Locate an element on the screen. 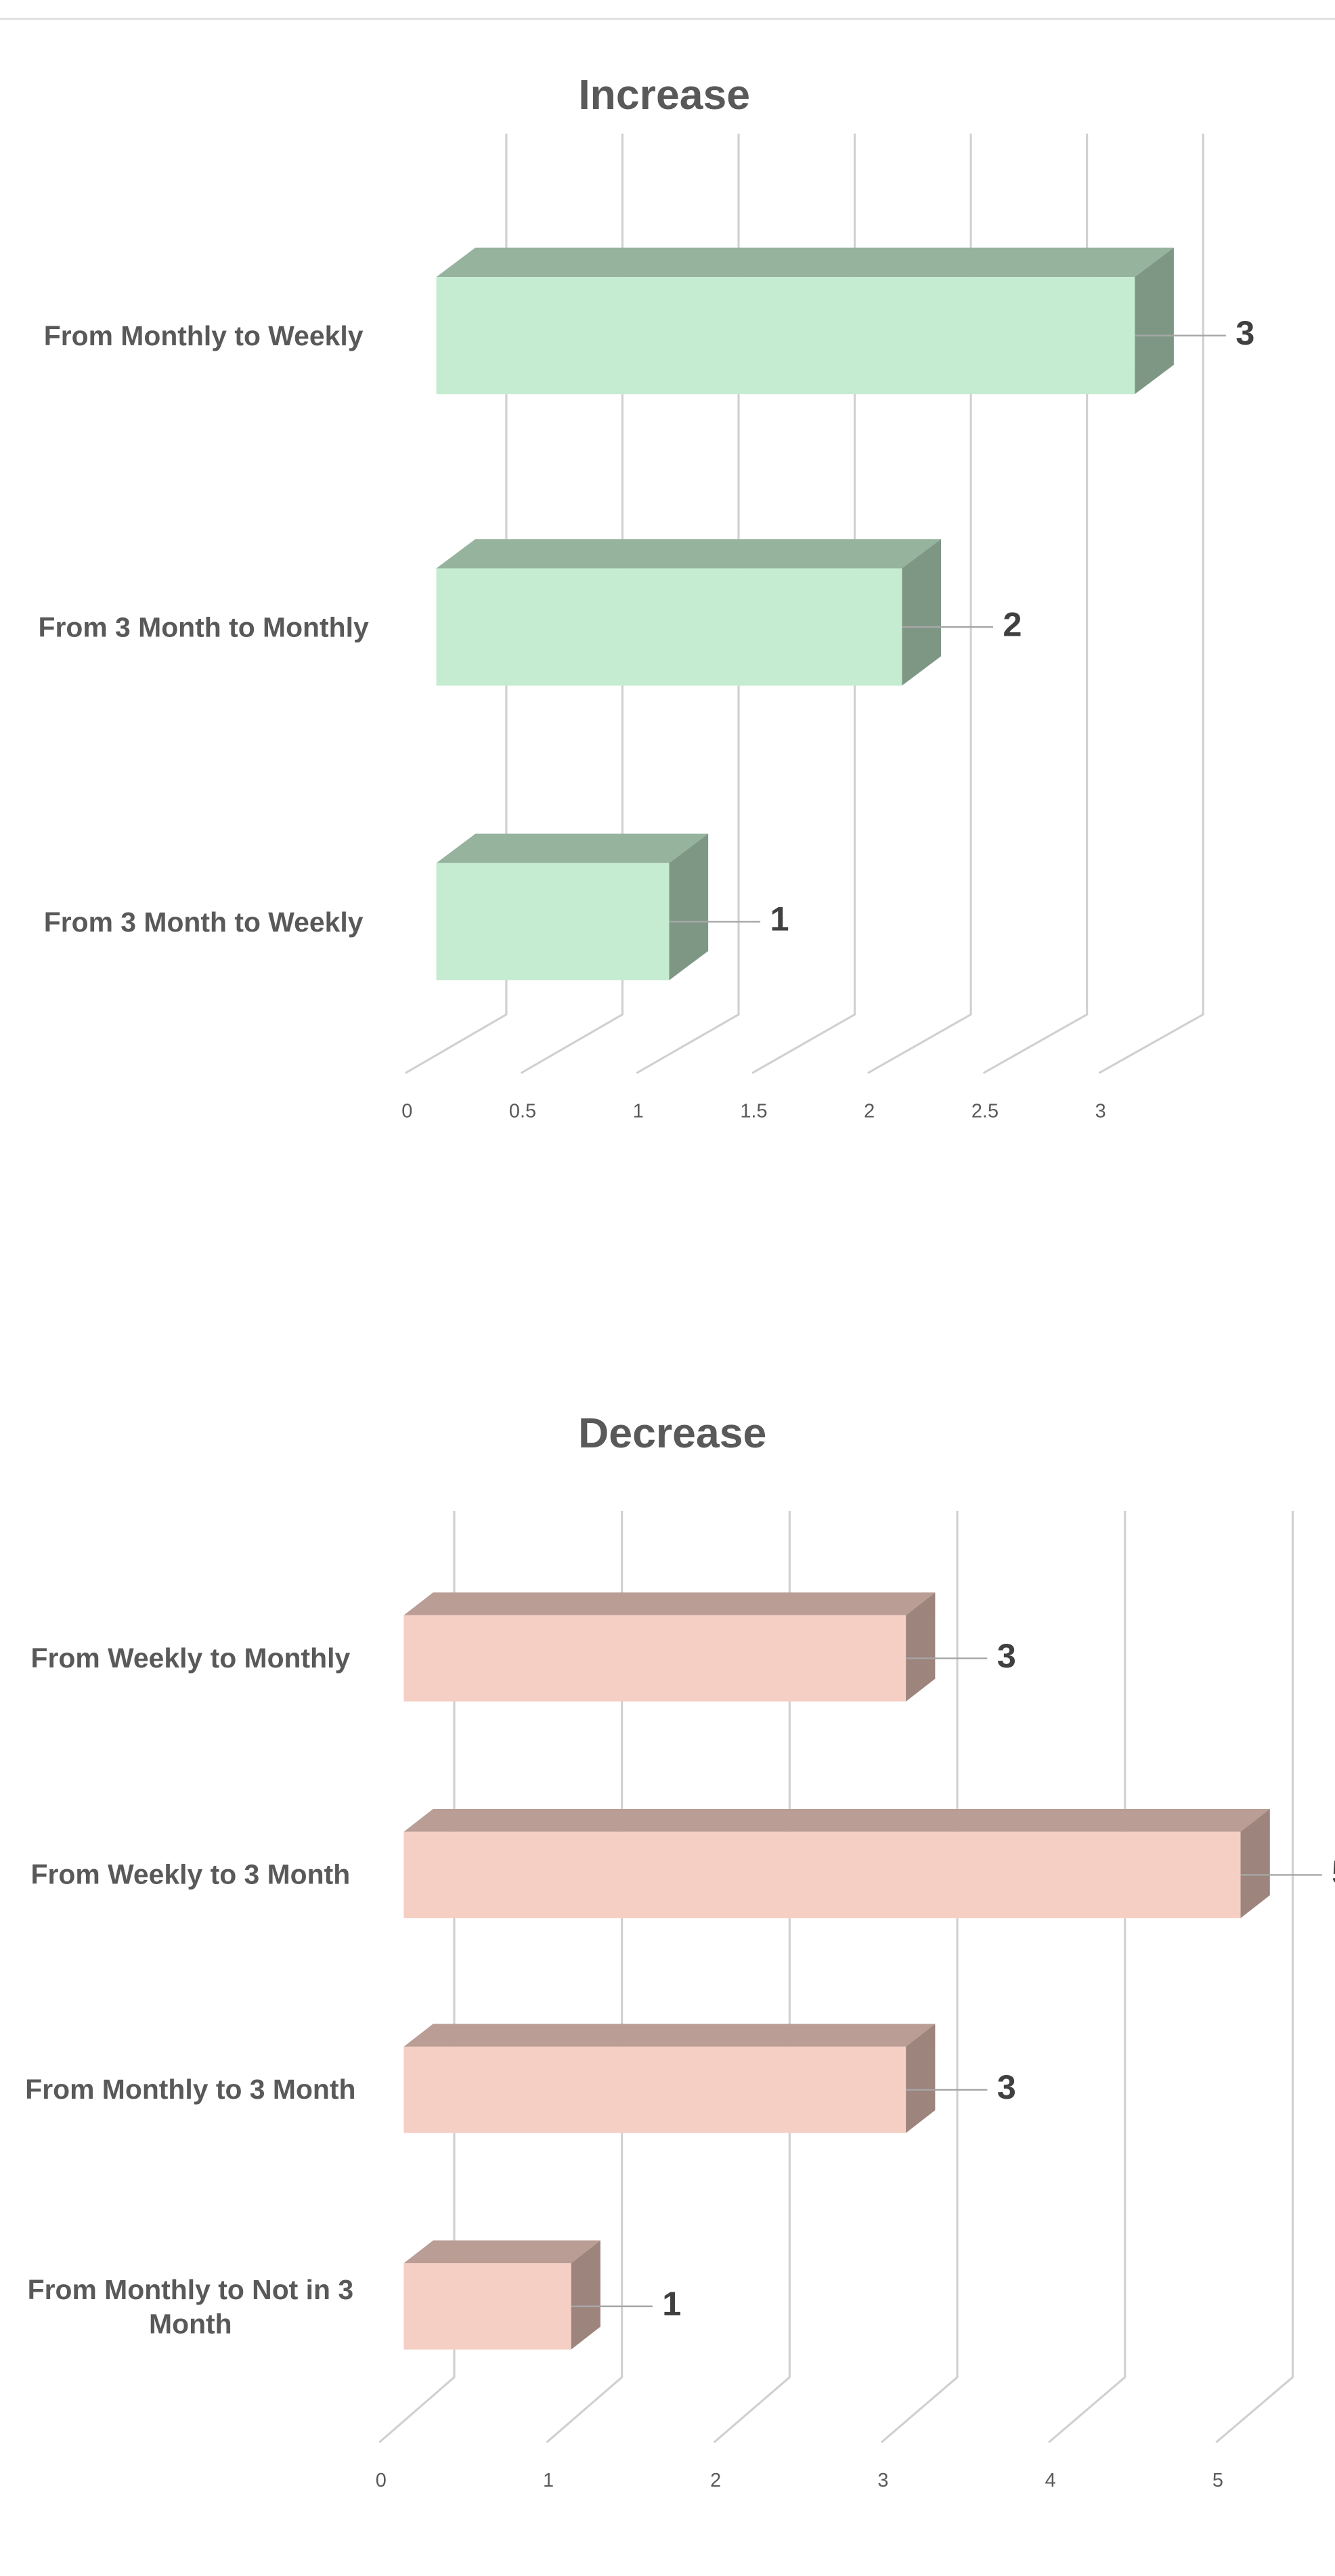  y-tick-label: From 3 Month to Weekly is located at coordinates (203, 922).